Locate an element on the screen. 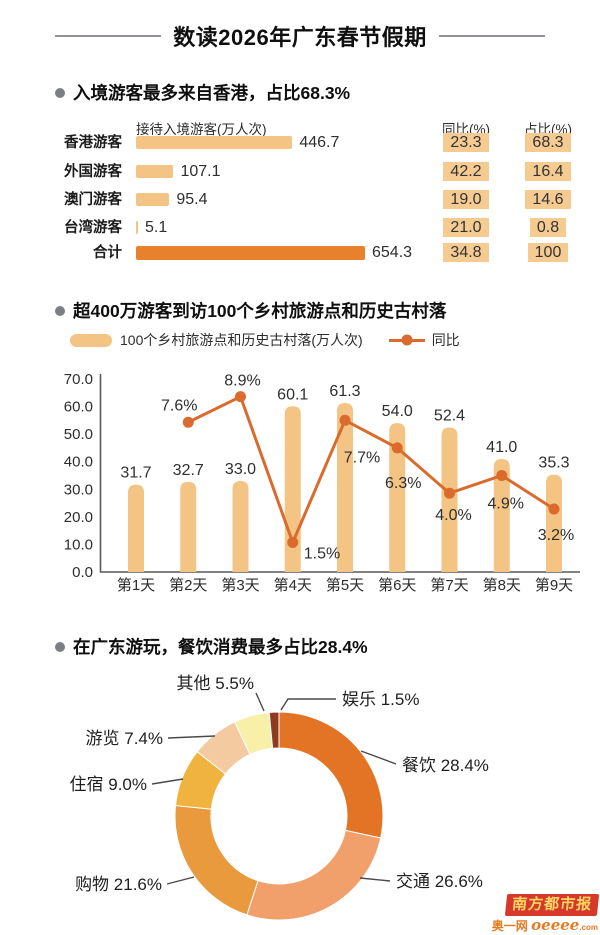 The height and width of the screenshot is (935, 600). bullet-icon is located at coordinates (60, 646).